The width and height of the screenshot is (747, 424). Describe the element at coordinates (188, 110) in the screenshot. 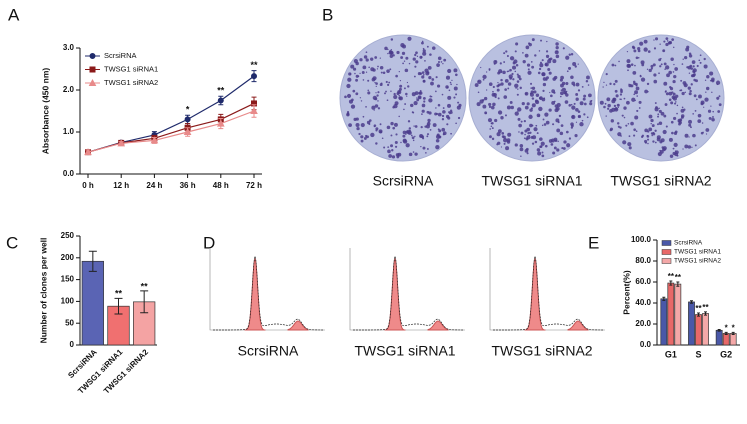

I see `annotation: *` at that location.